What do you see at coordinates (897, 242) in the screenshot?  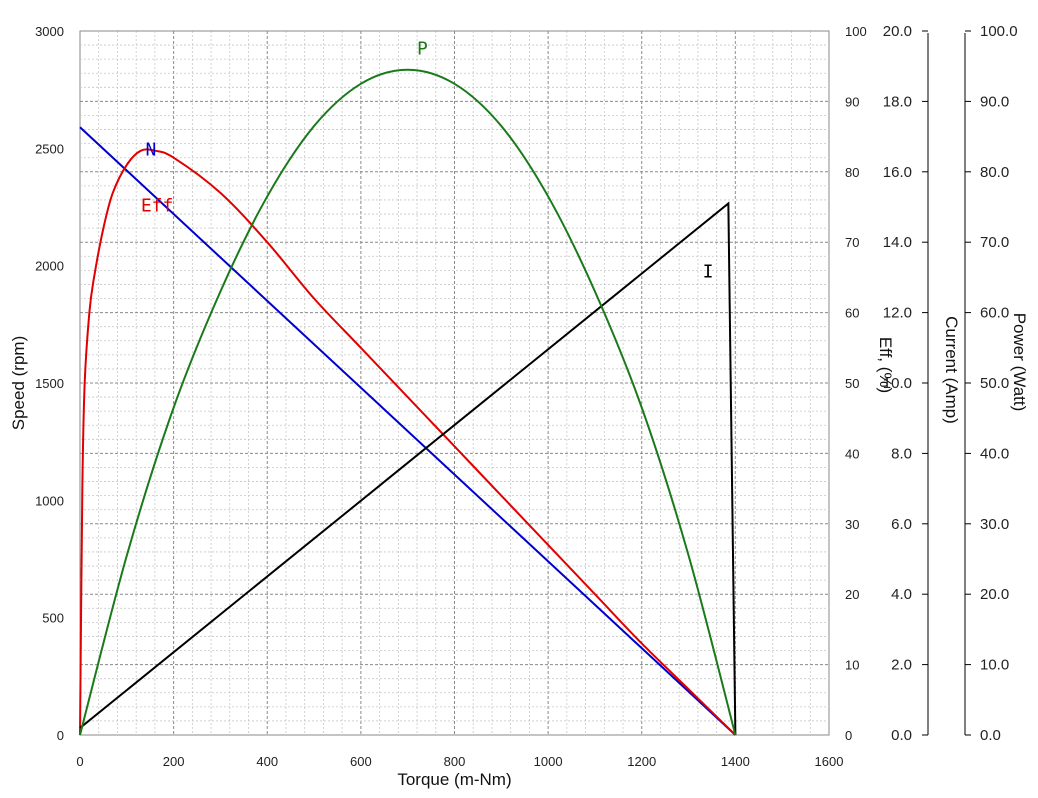 I see `current-tick-label: 14.0` at bounding box center [897, 242].